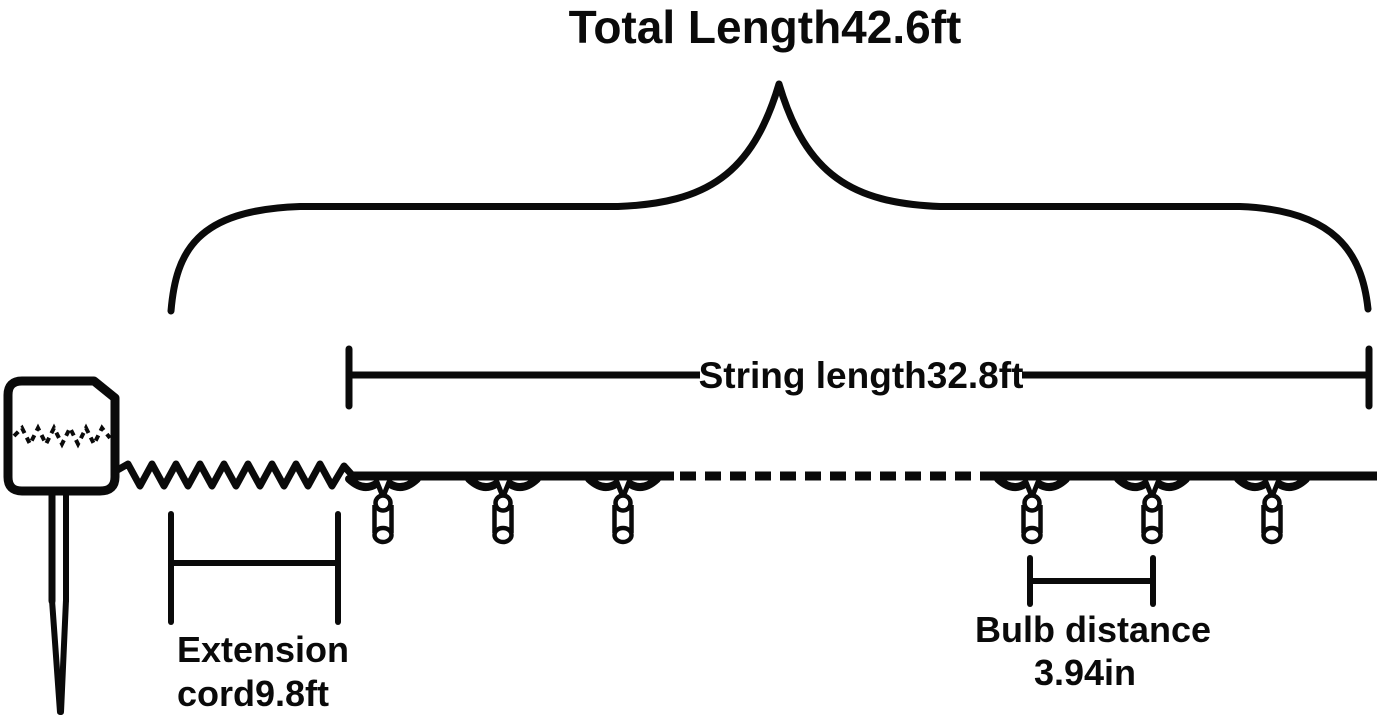  What do you see at coordinates (263, 649) in the screenshot?
I see `extension-cord-label-line1: Extension` at bounding box center [263, 649].